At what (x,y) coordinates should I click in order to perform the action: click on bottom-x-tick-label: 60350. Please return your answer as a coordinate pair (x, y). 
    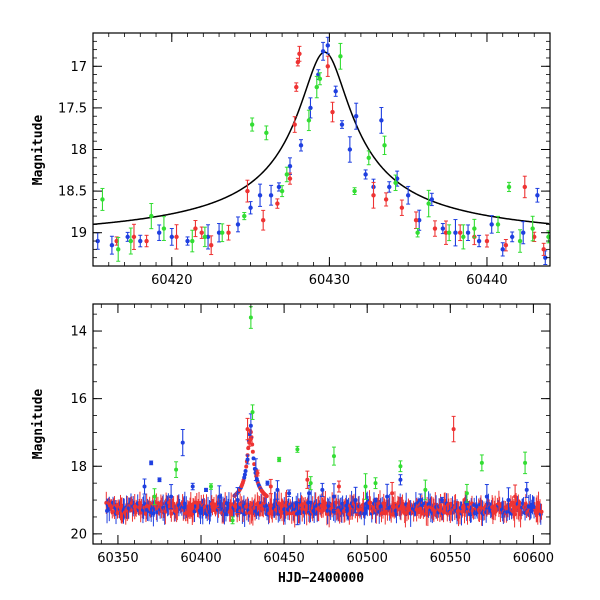
    Looking at the image, I should click on (117, 558).